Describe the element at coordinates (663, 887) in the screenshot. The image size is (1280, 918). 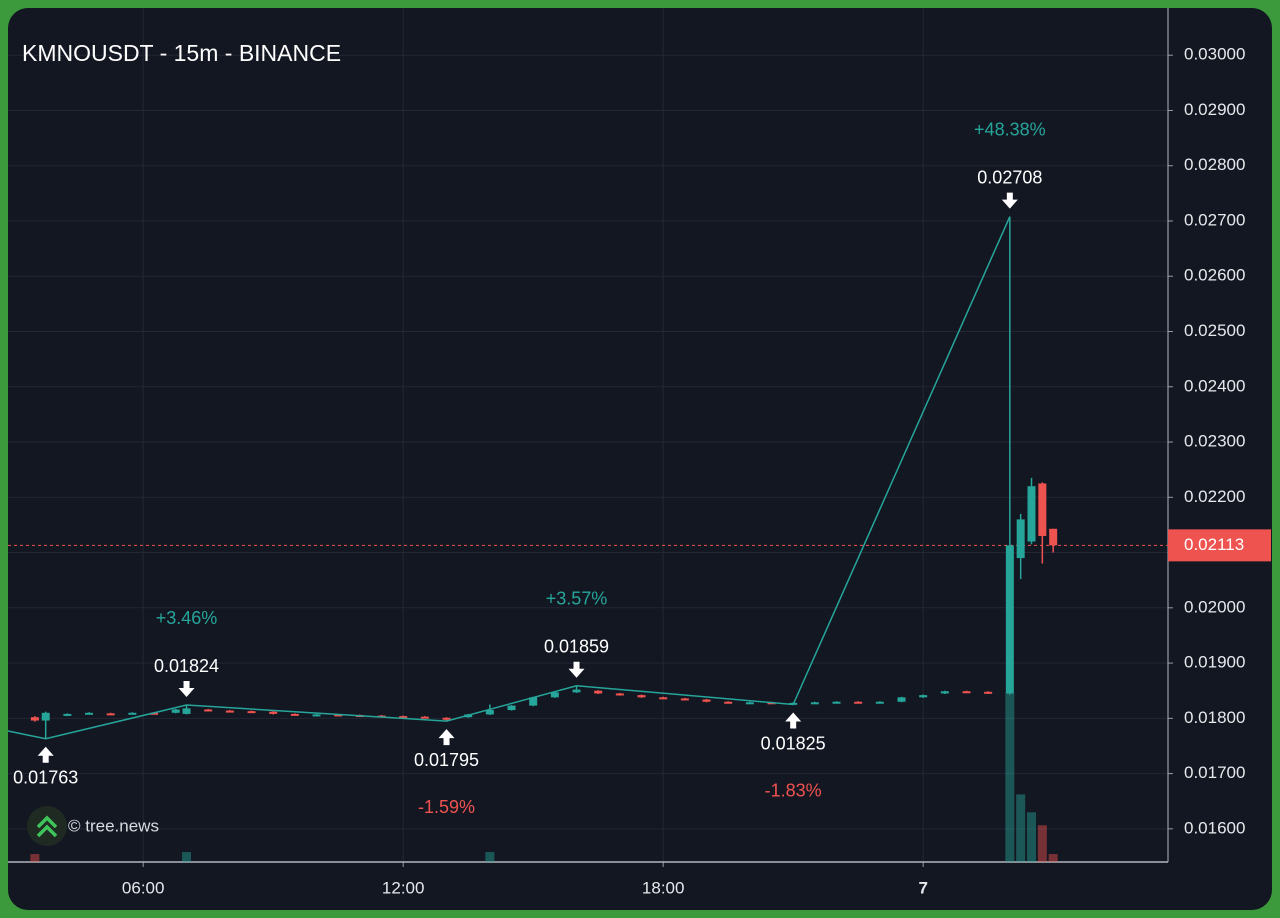
I see `x-tick-label: 18:00` at that location.